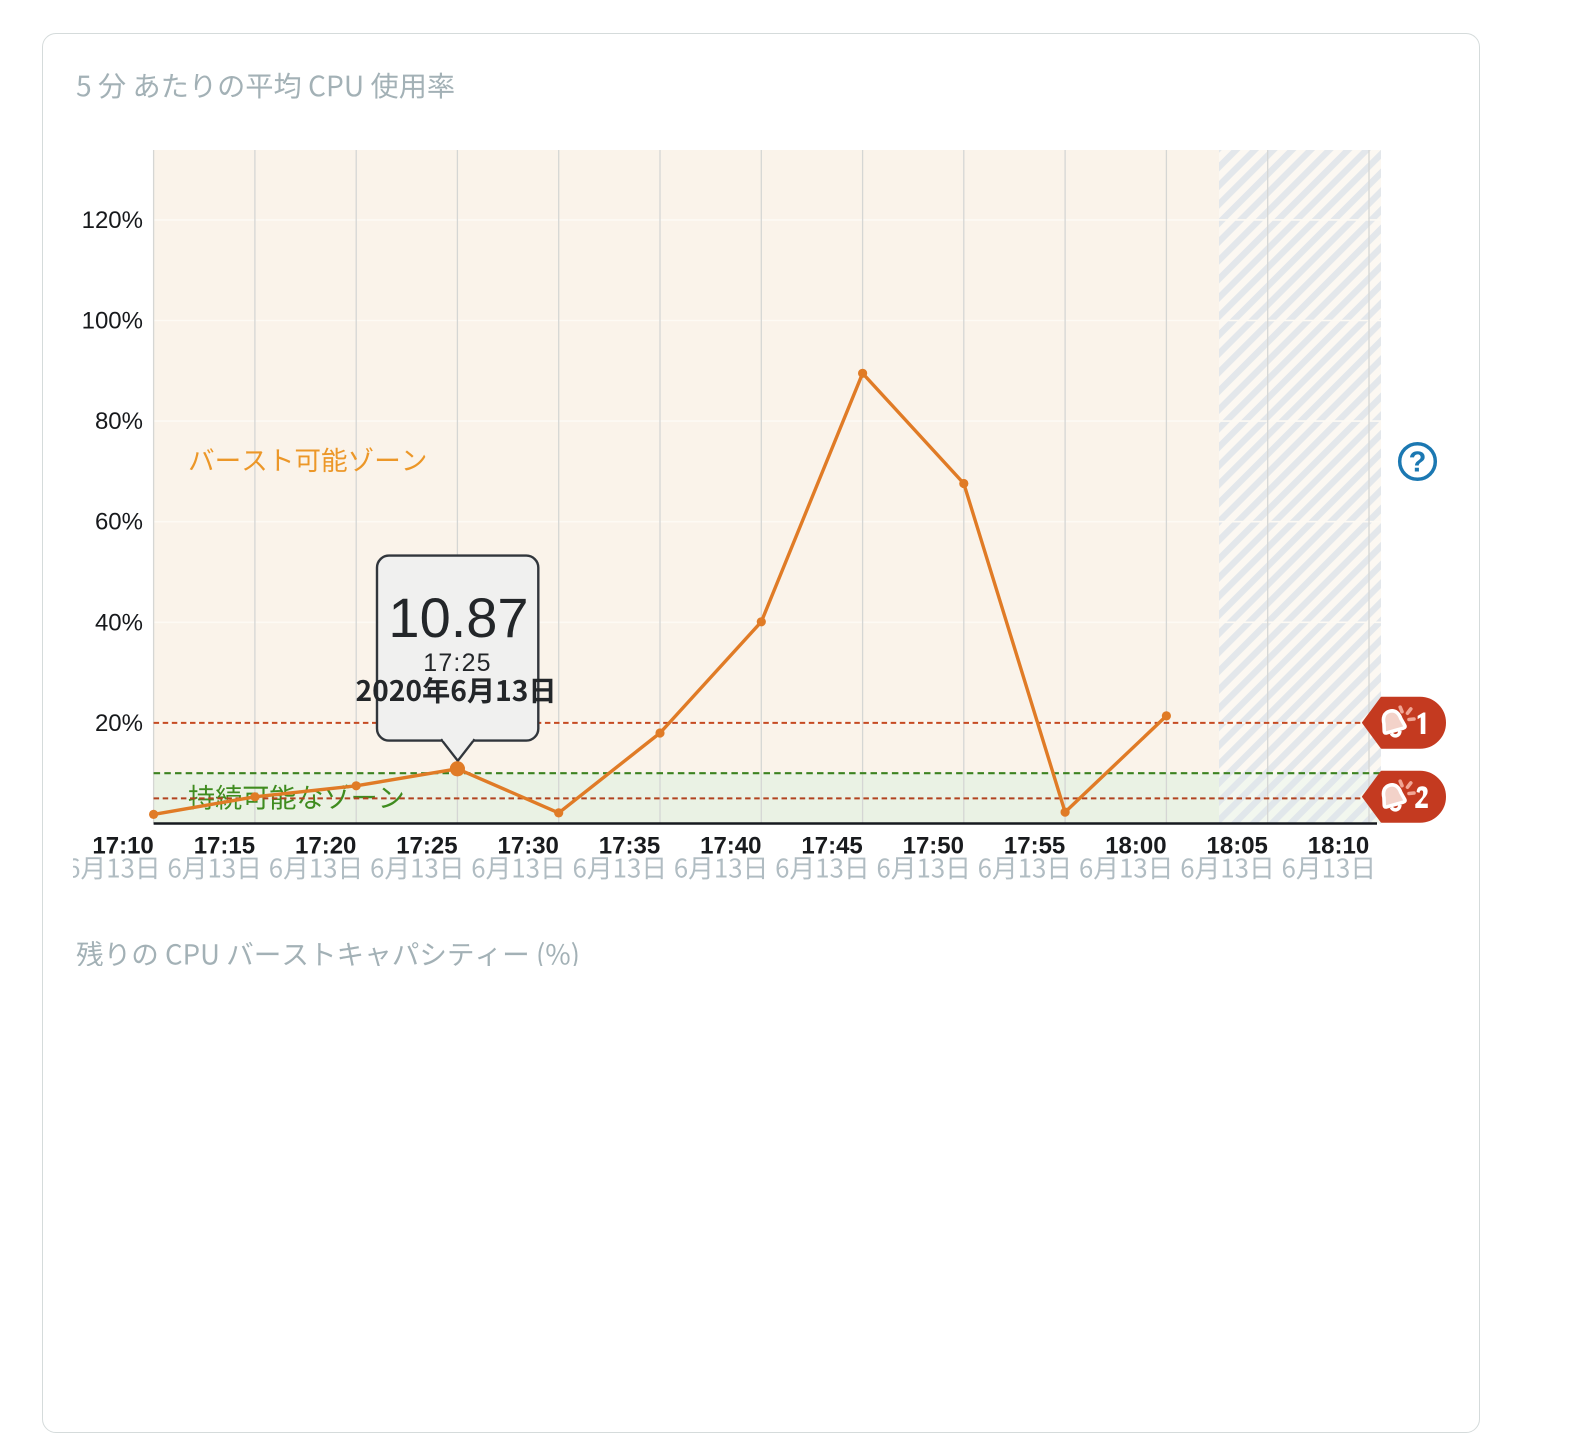  I want to click on svg-text: 17:10, so click(122, 846).